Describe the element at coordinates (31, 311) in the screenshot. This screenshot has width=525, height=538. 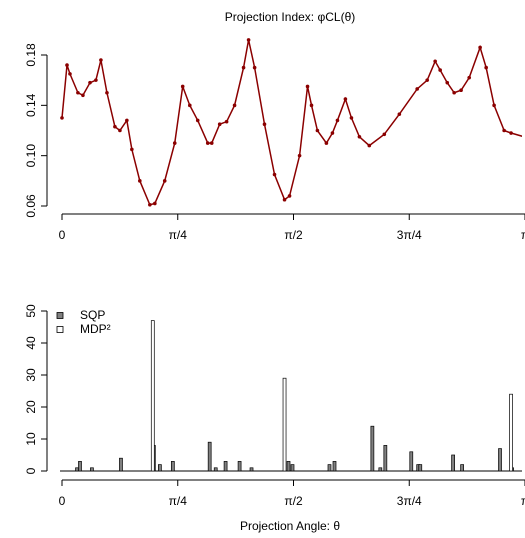
I see `y-tick-label: 50` at that location.